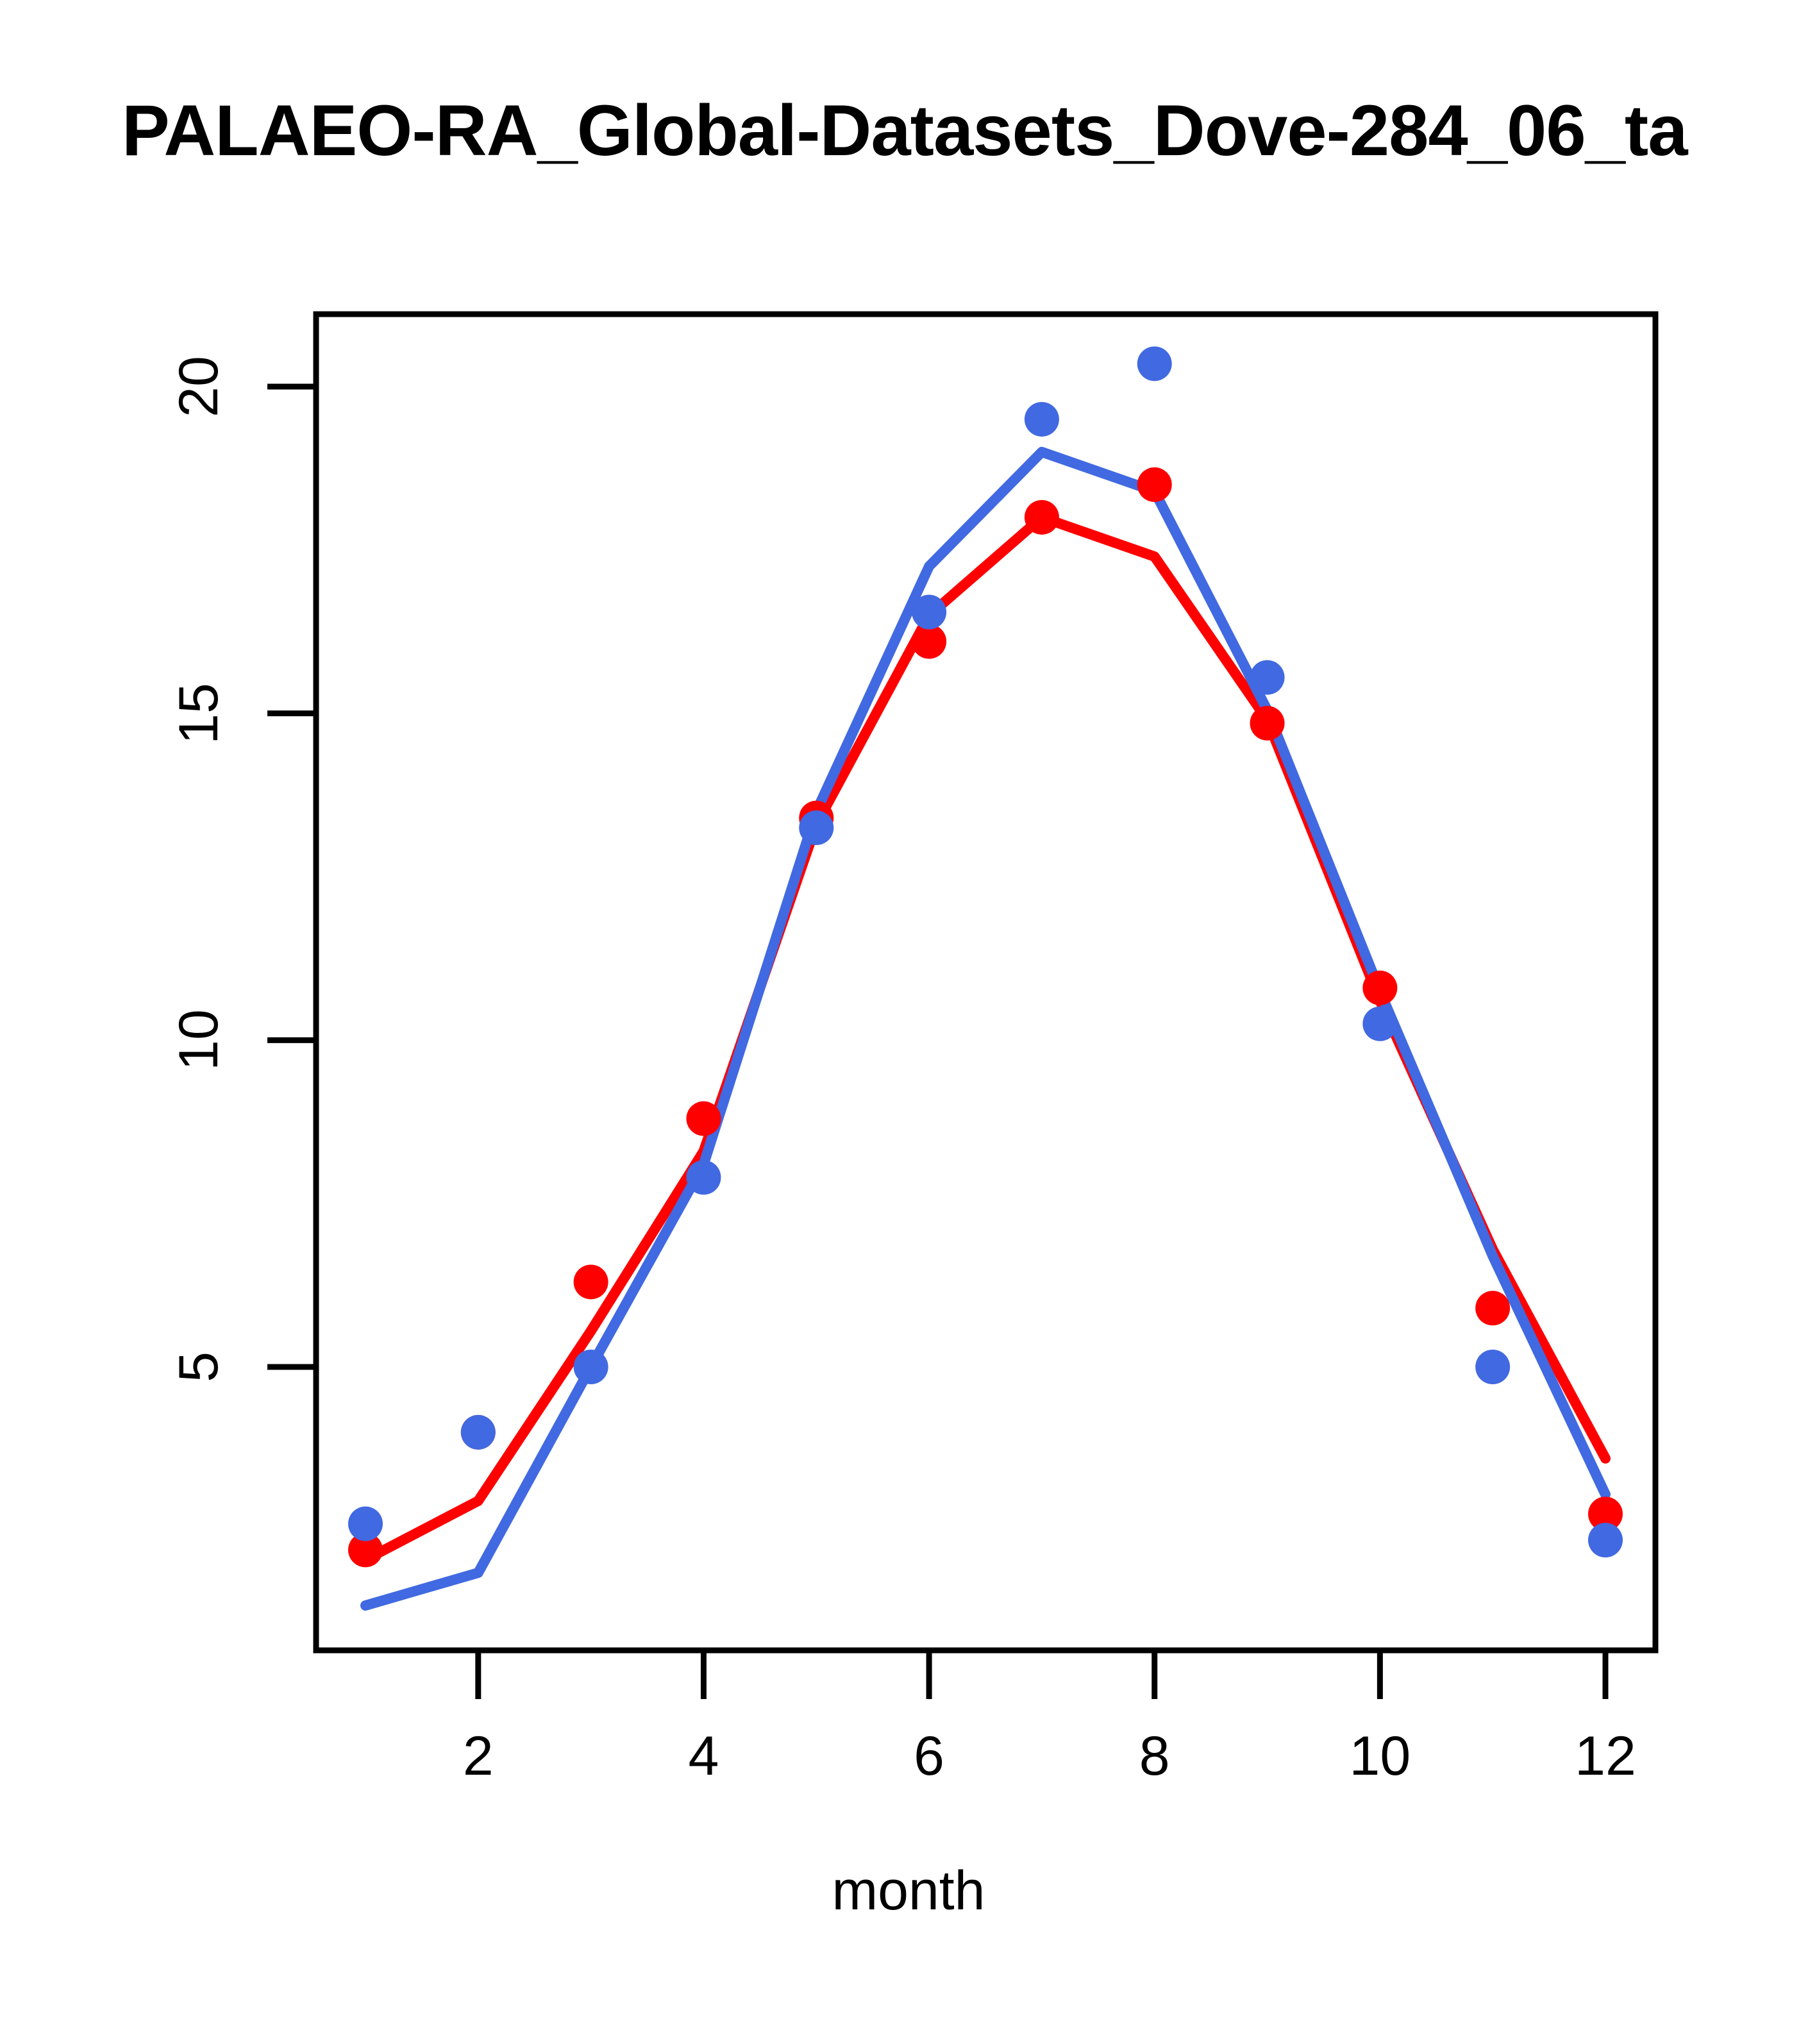 The height and width of the screenshot is (2044, 1817). Describe the element at coordinates (1154, 1756) in the screenshot. I see `x-tick-label: 8` at that location.